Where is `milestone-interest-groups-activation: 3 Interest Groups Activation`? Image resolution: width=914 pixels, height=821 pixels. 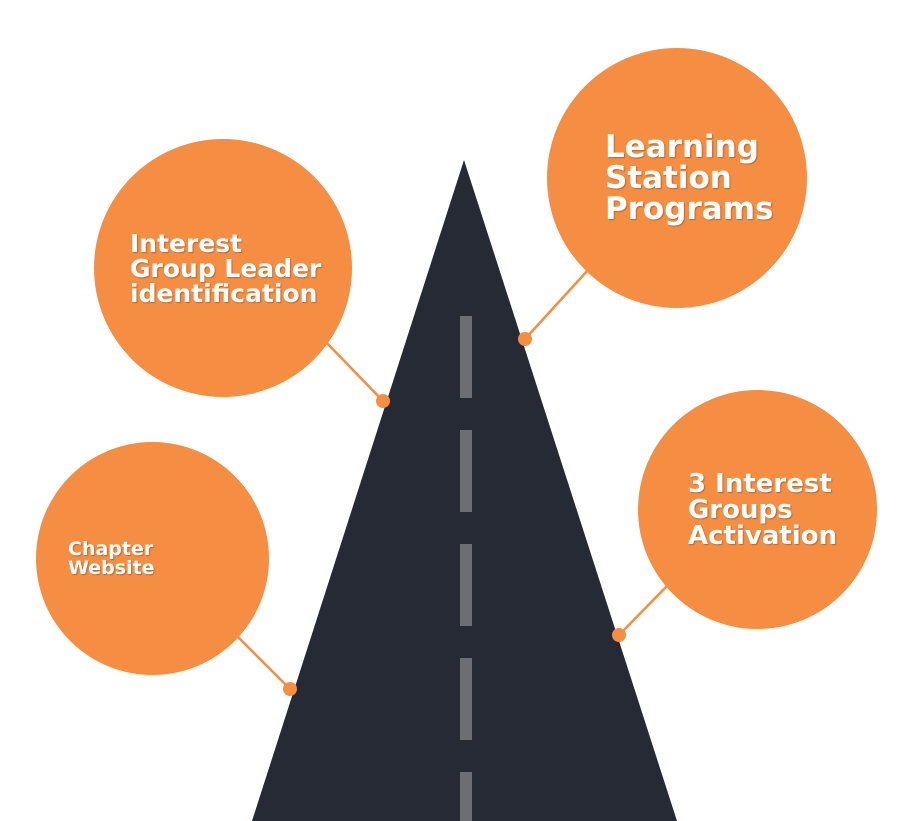
milestone-interest-groups-activation: 3 Interest Groups Activation is located at coordinates (757, 509).